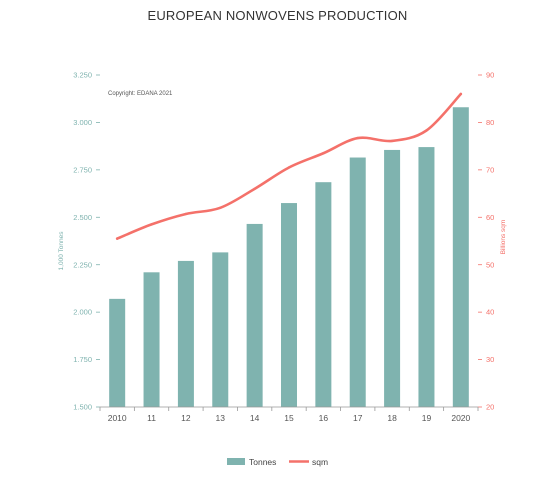 The image size is (555, 480). Describe the element at coordinates (236, 461) in the screenshot. I see `legend-swatch-tonnes` at that location.